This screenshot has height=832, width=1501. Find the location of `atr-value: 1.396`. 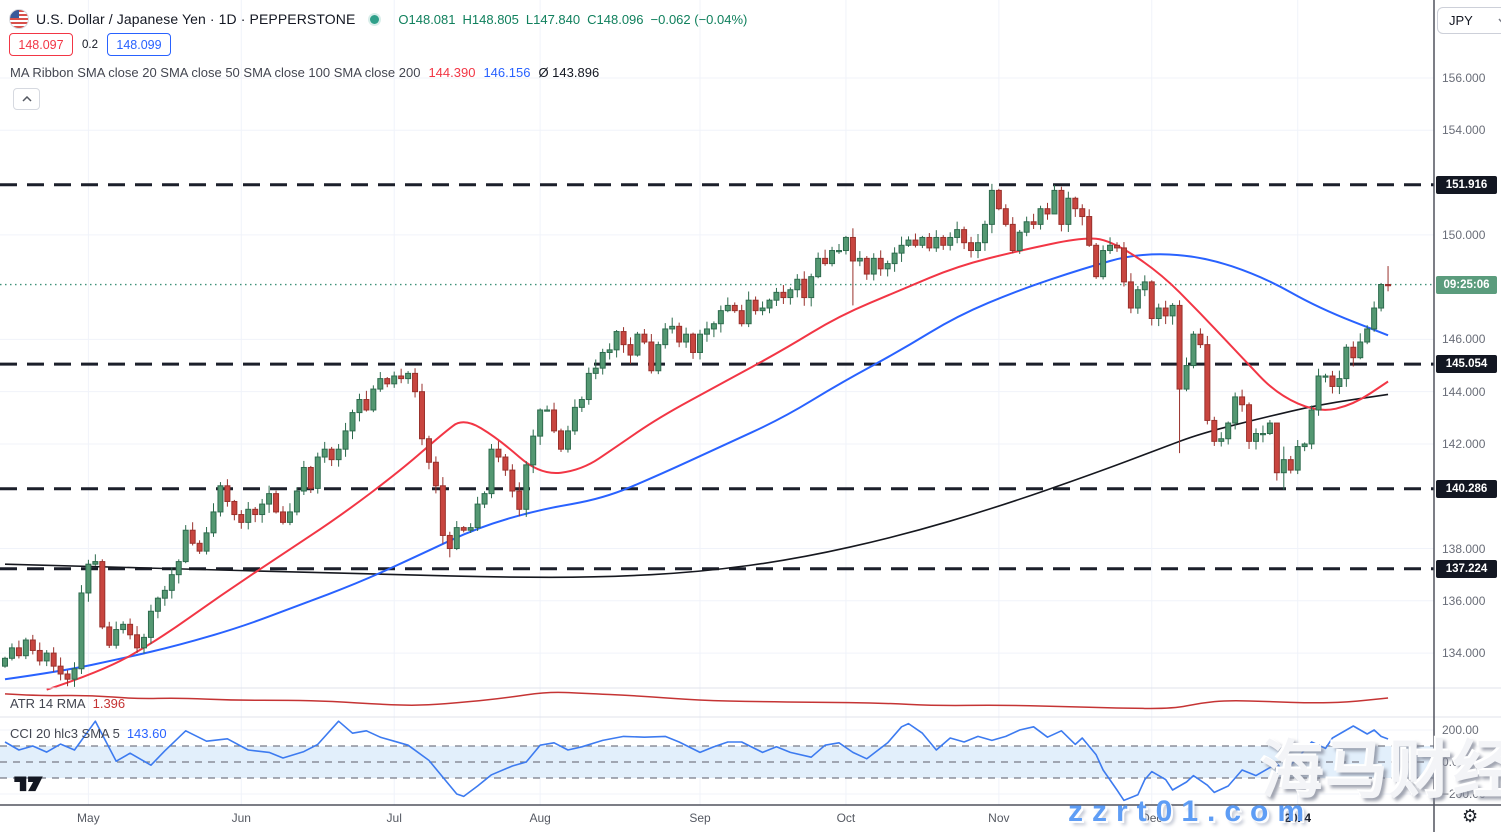

atr-value: 1.396 is located at coordinates (109, 703).